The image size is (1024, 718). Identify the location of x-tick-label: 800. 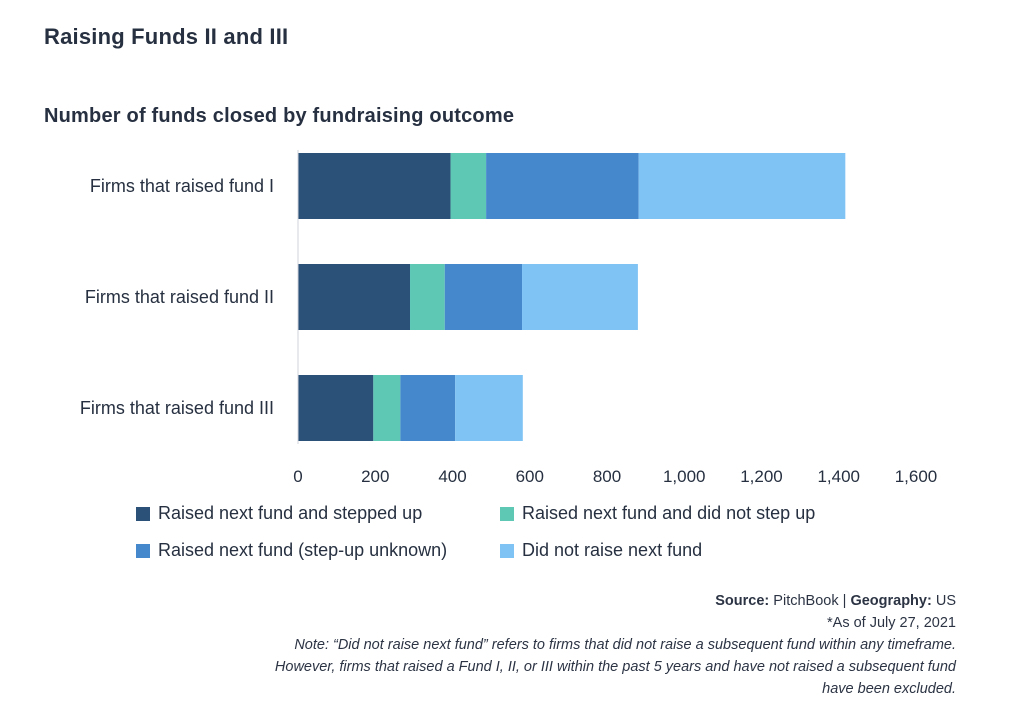
(607, 476).